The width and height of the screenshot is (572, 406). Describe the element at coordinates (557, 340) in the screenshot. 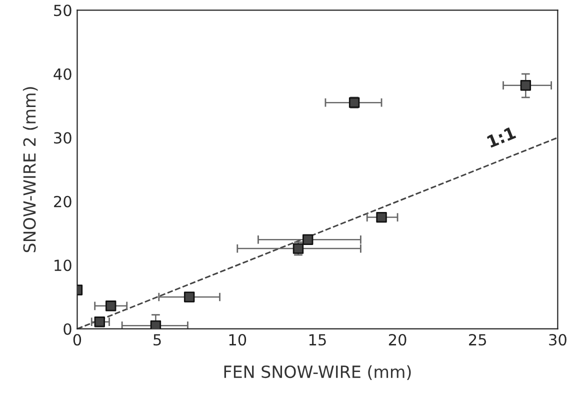

I see `x-tick-label: 30` at that location.